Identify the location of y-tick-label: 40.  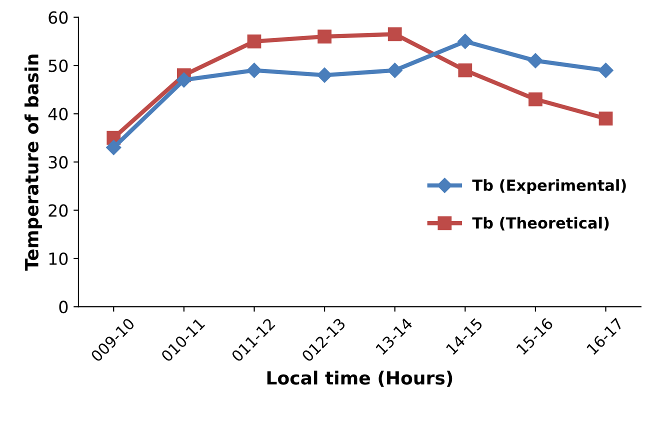
(58, 114).